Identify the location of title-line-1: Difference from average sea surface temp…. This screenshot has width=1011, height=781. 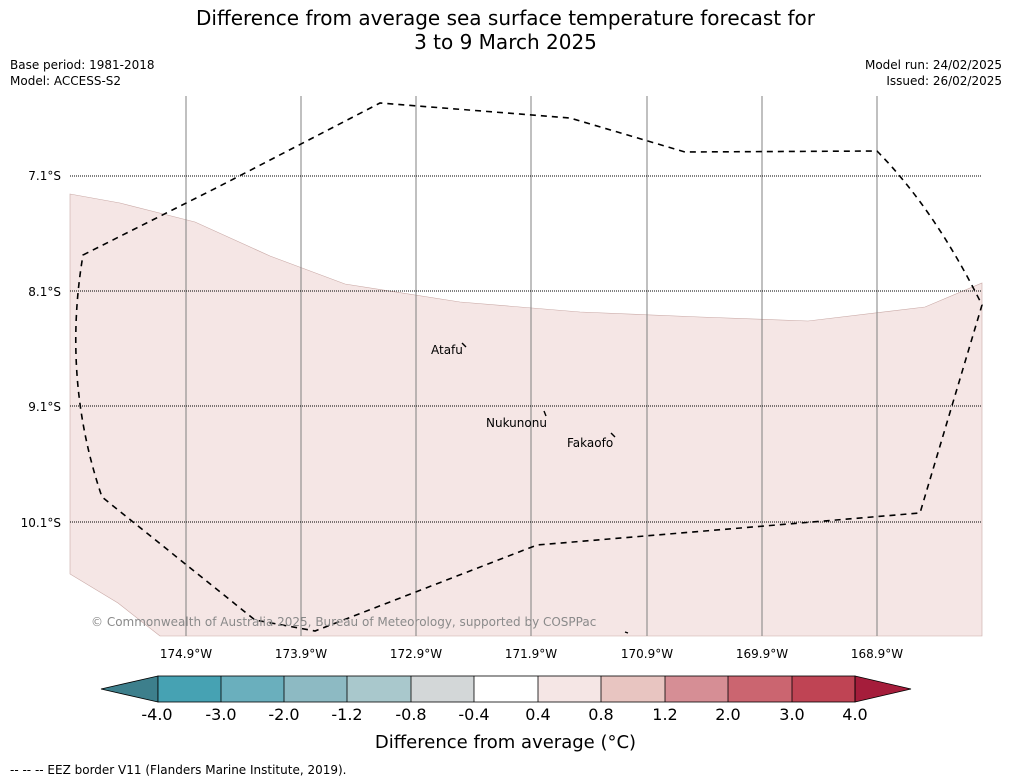
(505, 18).